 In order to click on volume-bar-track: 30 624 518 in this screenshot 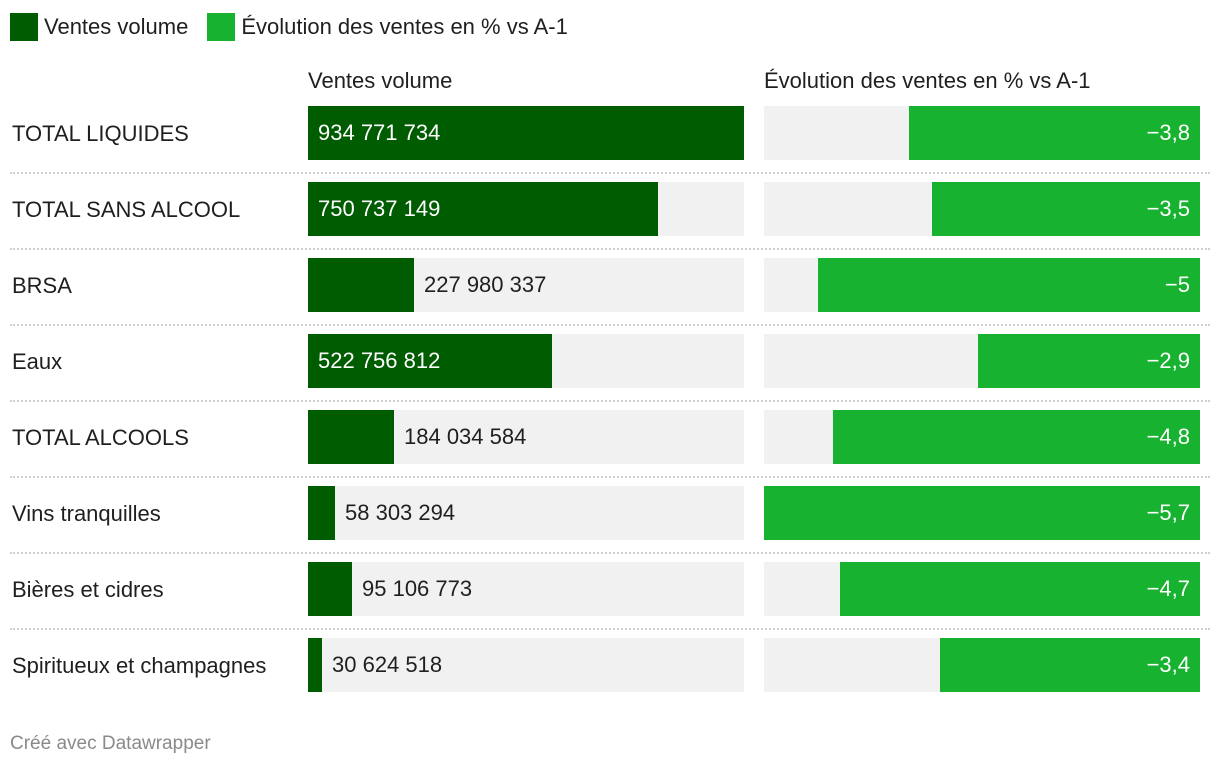, I will do `click(526, 665)`.